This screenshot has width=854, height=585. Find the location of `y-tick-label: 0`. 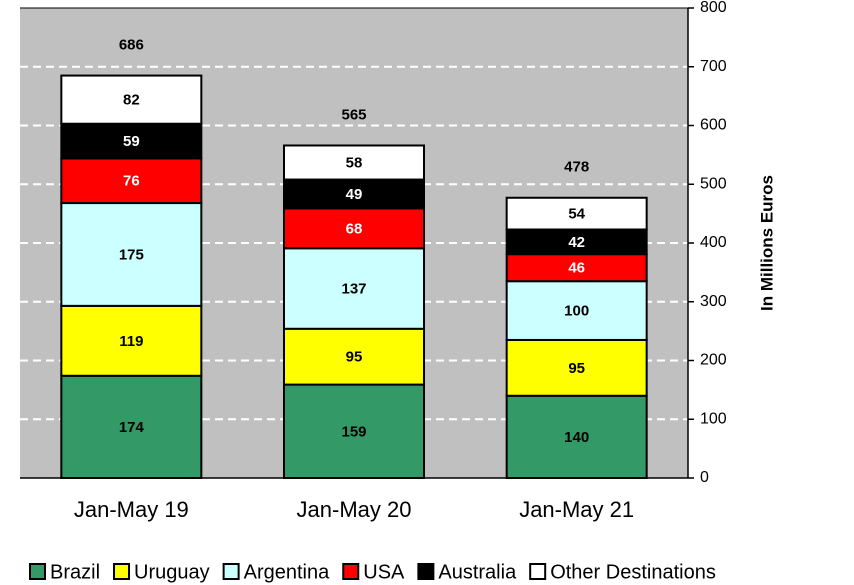

y-tick-label: 0 is located at coordinates (704, 477).